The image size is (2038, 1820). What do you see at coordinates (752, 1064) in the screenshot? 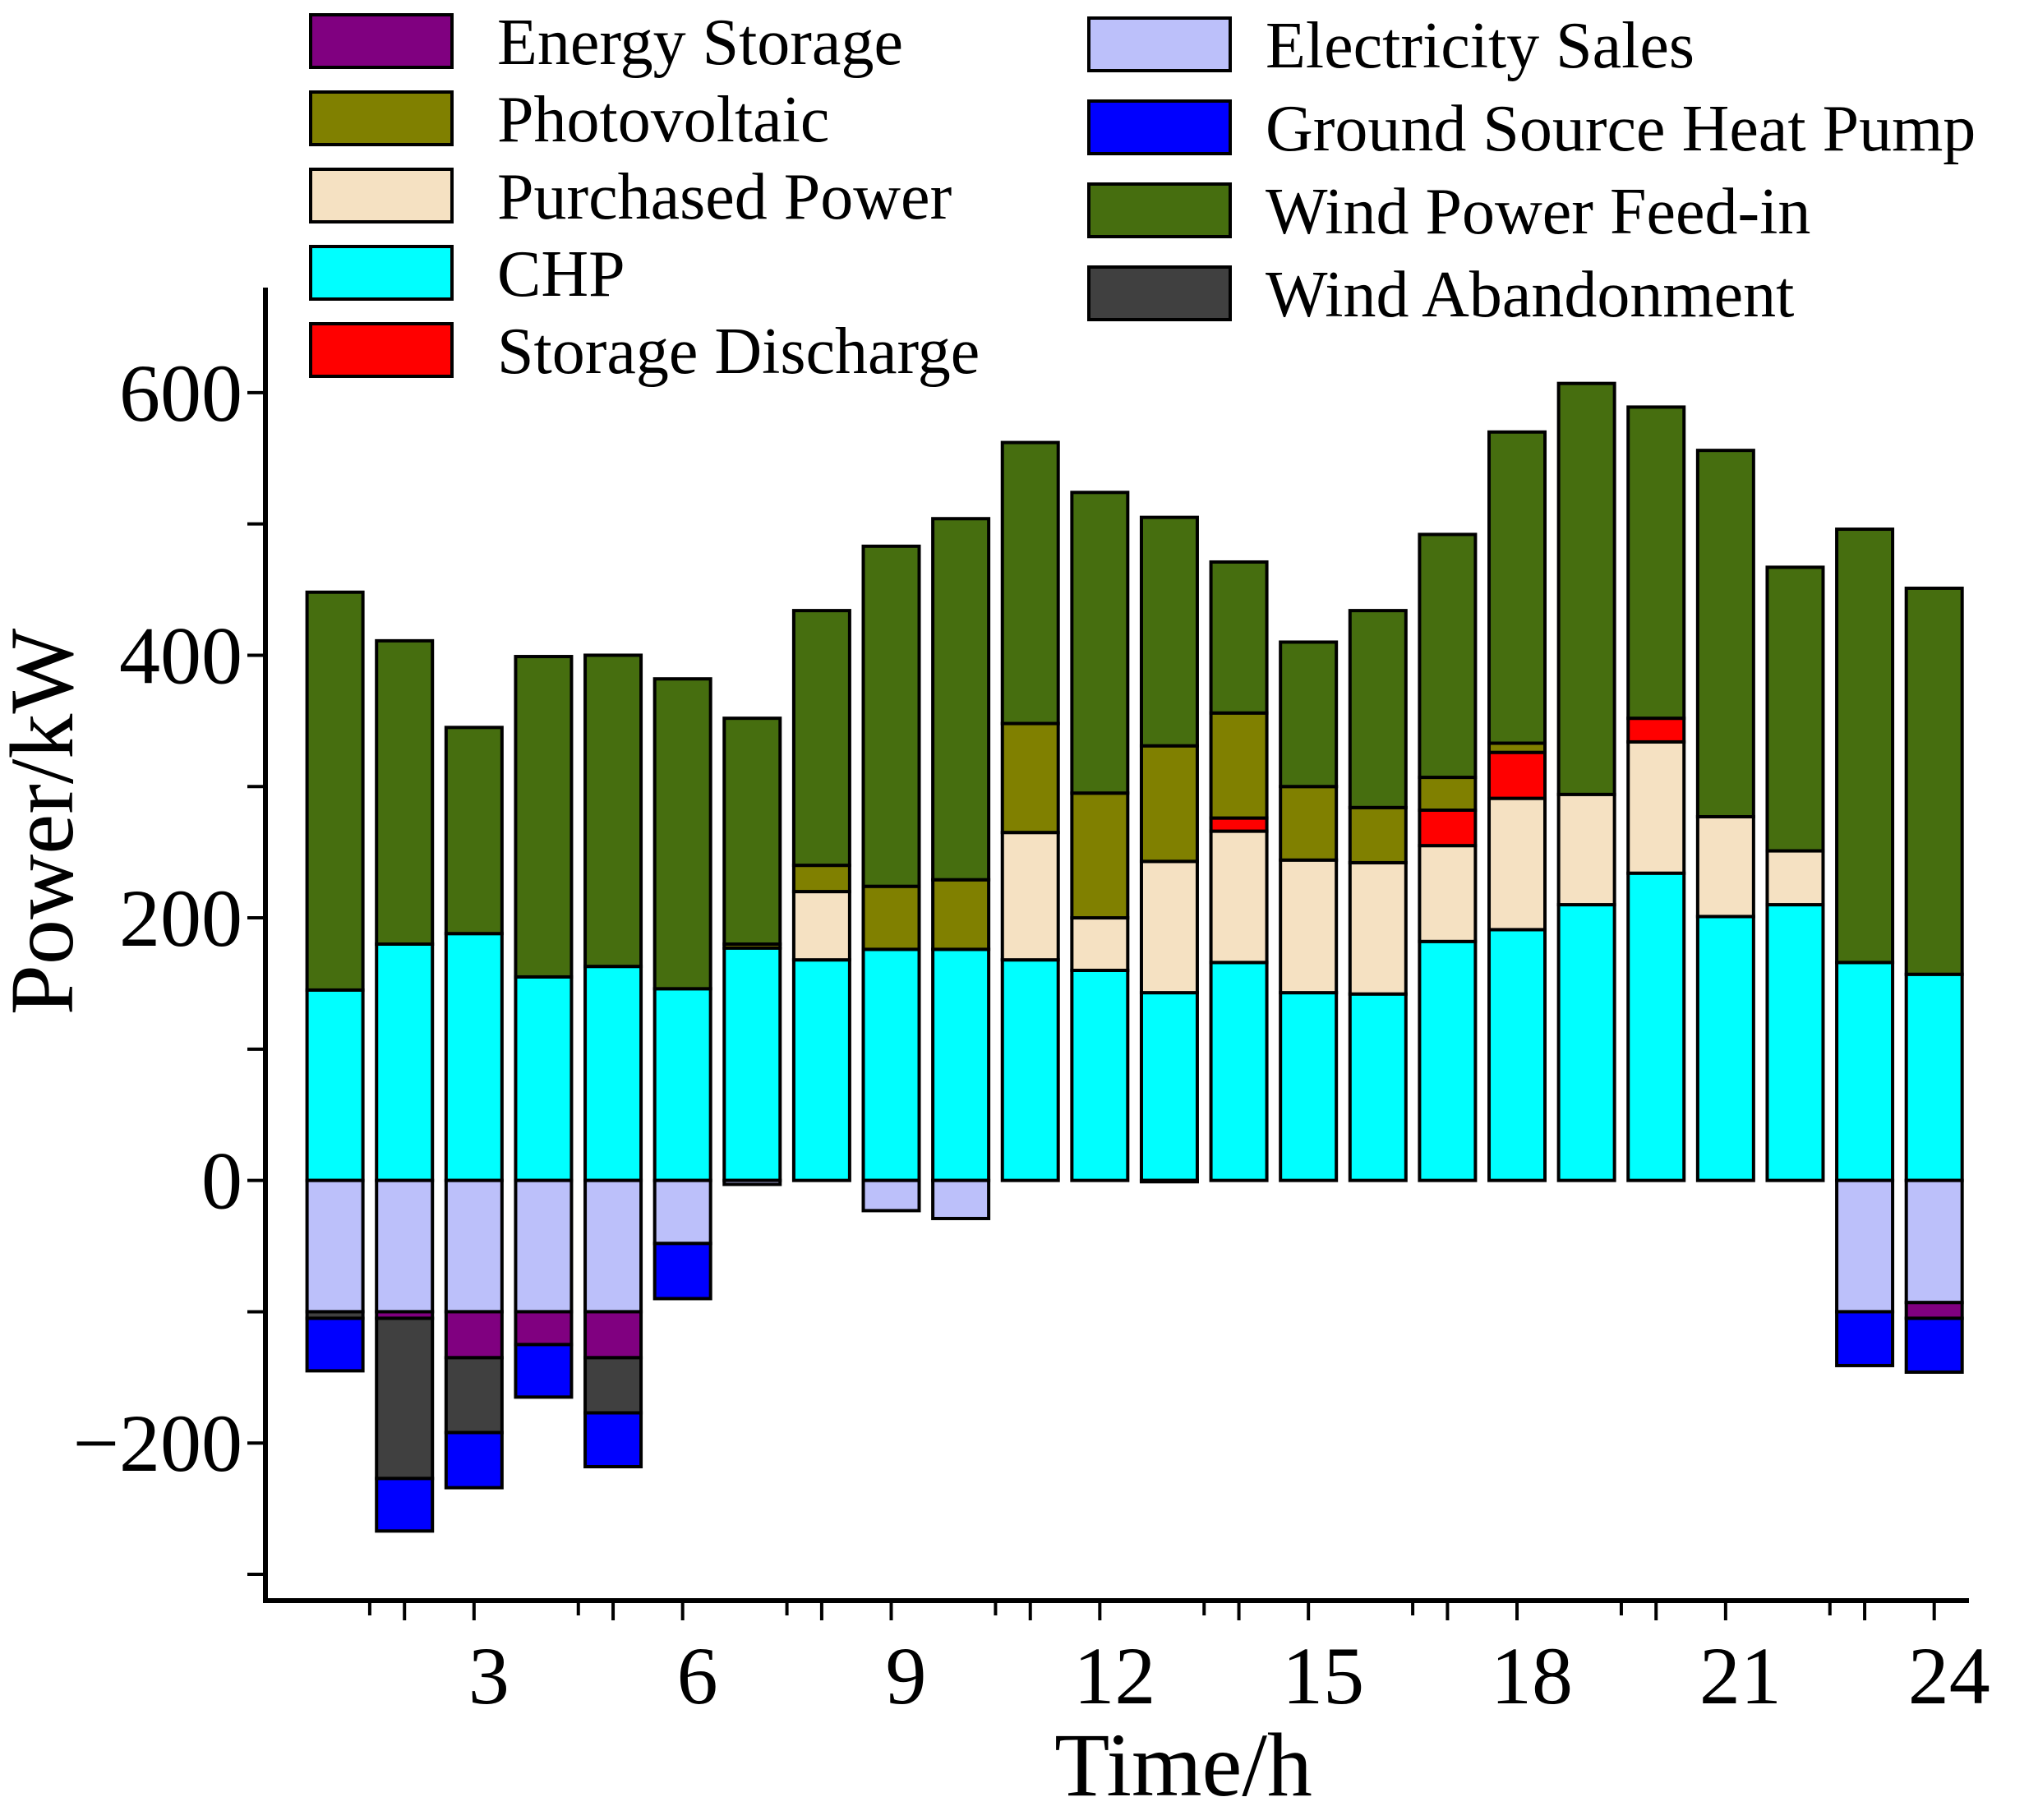
I see `bar-chp-t7` at bounding box center [752, 1064].